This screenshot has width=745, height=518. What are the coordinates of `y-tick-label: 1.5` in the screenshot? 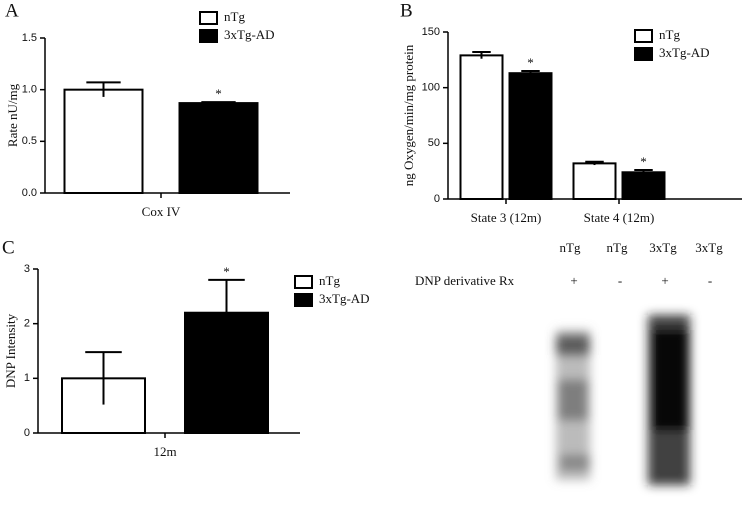 It's located at (29, 38).